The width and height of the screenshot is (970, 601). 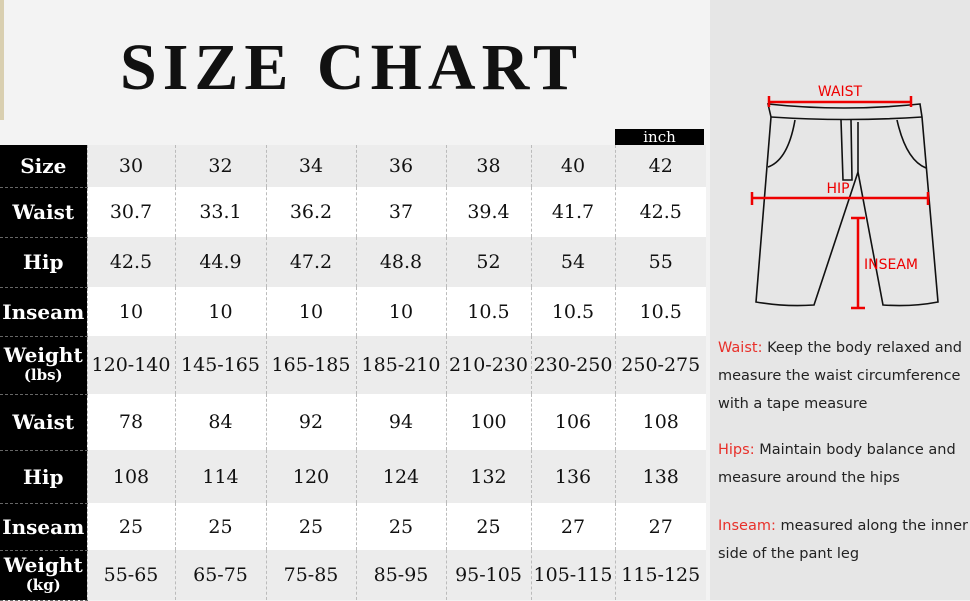 I want to click on table-cell: 55, so click(x=660, y=262).